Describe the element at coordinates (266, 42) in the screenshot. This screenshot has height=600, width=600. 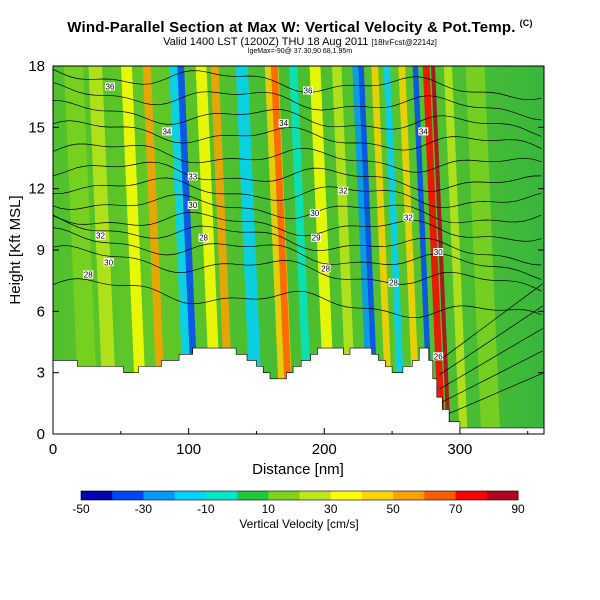
I see `chart-subtitle-text: Valid 1400 LST (1200Z) THU 18 Aug 2011` at that location.